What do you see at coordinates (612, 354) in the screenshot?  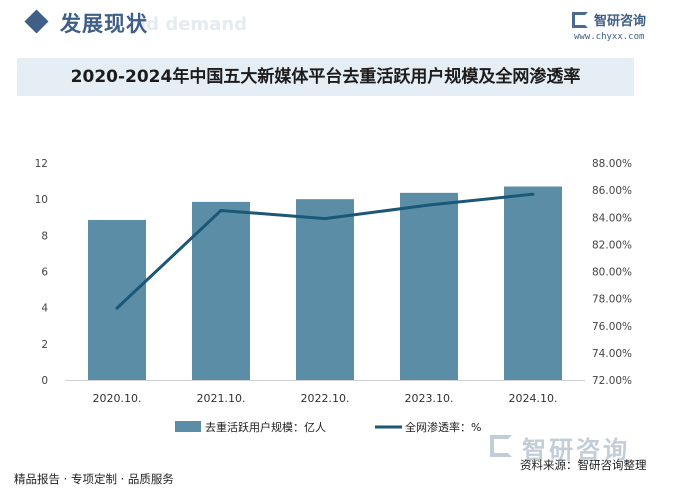 I see `y-right-tick-label: 74.00%` at bounding box center [612, 354].